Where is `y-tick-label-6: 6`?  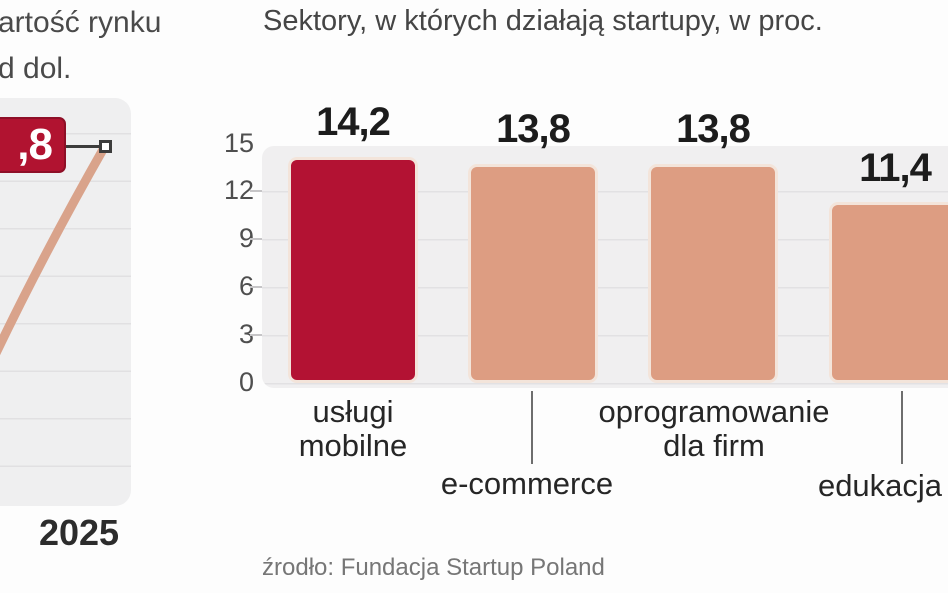
y-tick-label-6: 6 is located at coordinates (246, 286).